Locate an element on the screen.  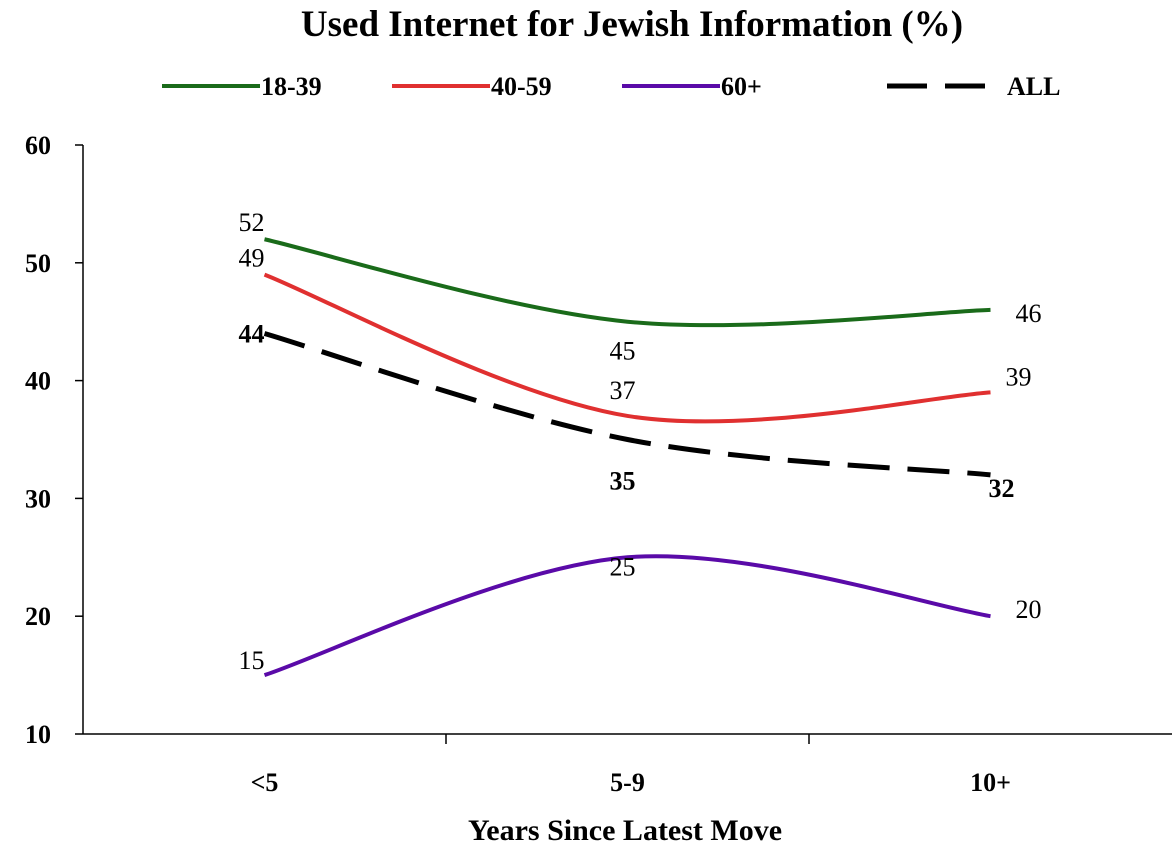
series-line-all is located at coordinates (627, 404).